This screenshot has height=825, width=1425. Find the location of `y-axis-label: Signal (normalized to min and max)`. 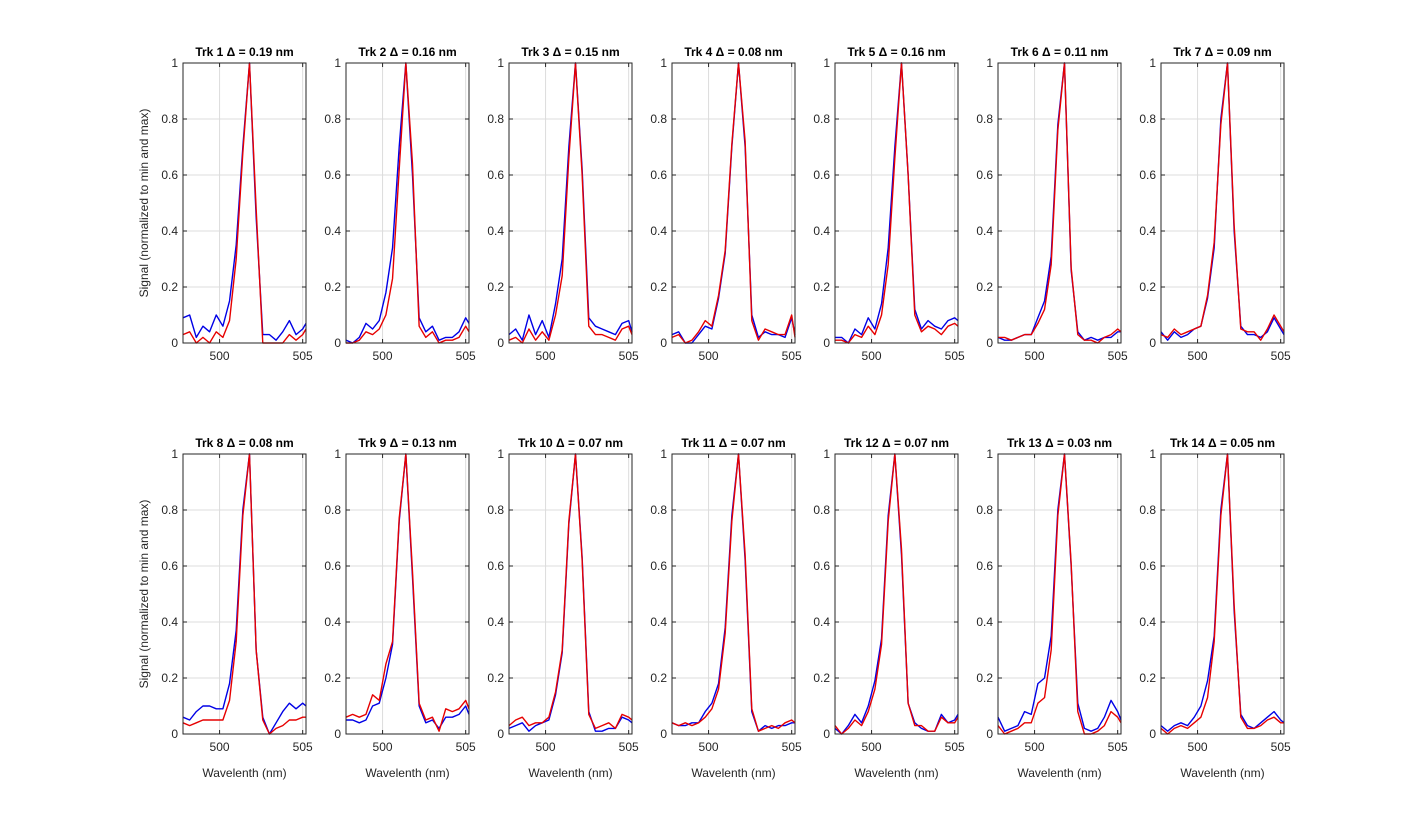

y-axis-label: Signal (normalized to min and max) is located at coordinates (144, 594).